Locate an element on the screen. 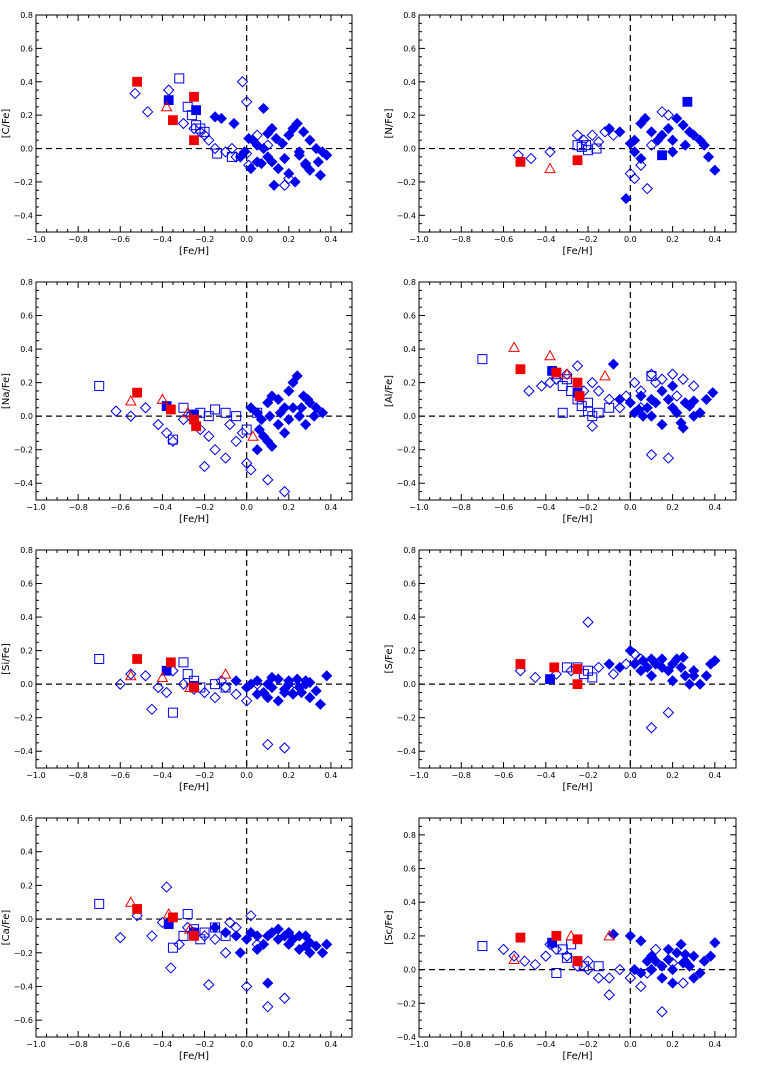  x-tick-label: −0.6 is located at coordinates (503, 239).